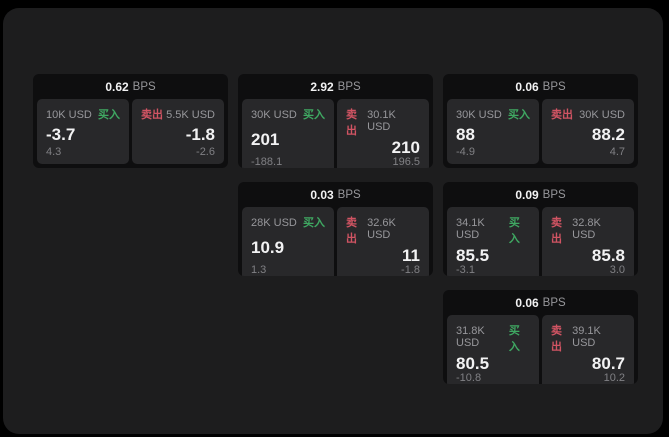 The image size is (669, 437). What do you see at coordinates (274, 223) in the screenshot?
I see `buy-size: 28K USD` at bounding box center [274, 223].